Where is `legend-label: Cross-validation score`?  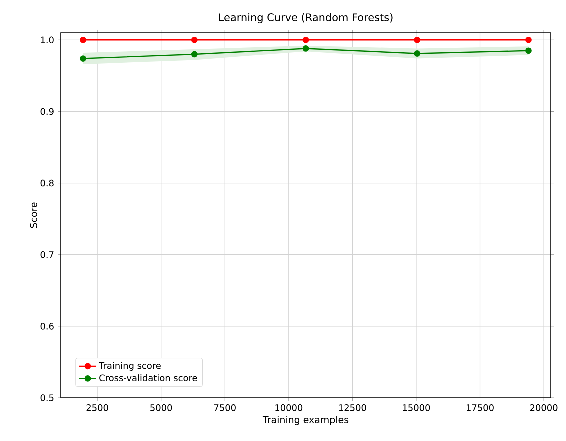
legend-label: Cross-validation score is located at coordinates (149, 378).